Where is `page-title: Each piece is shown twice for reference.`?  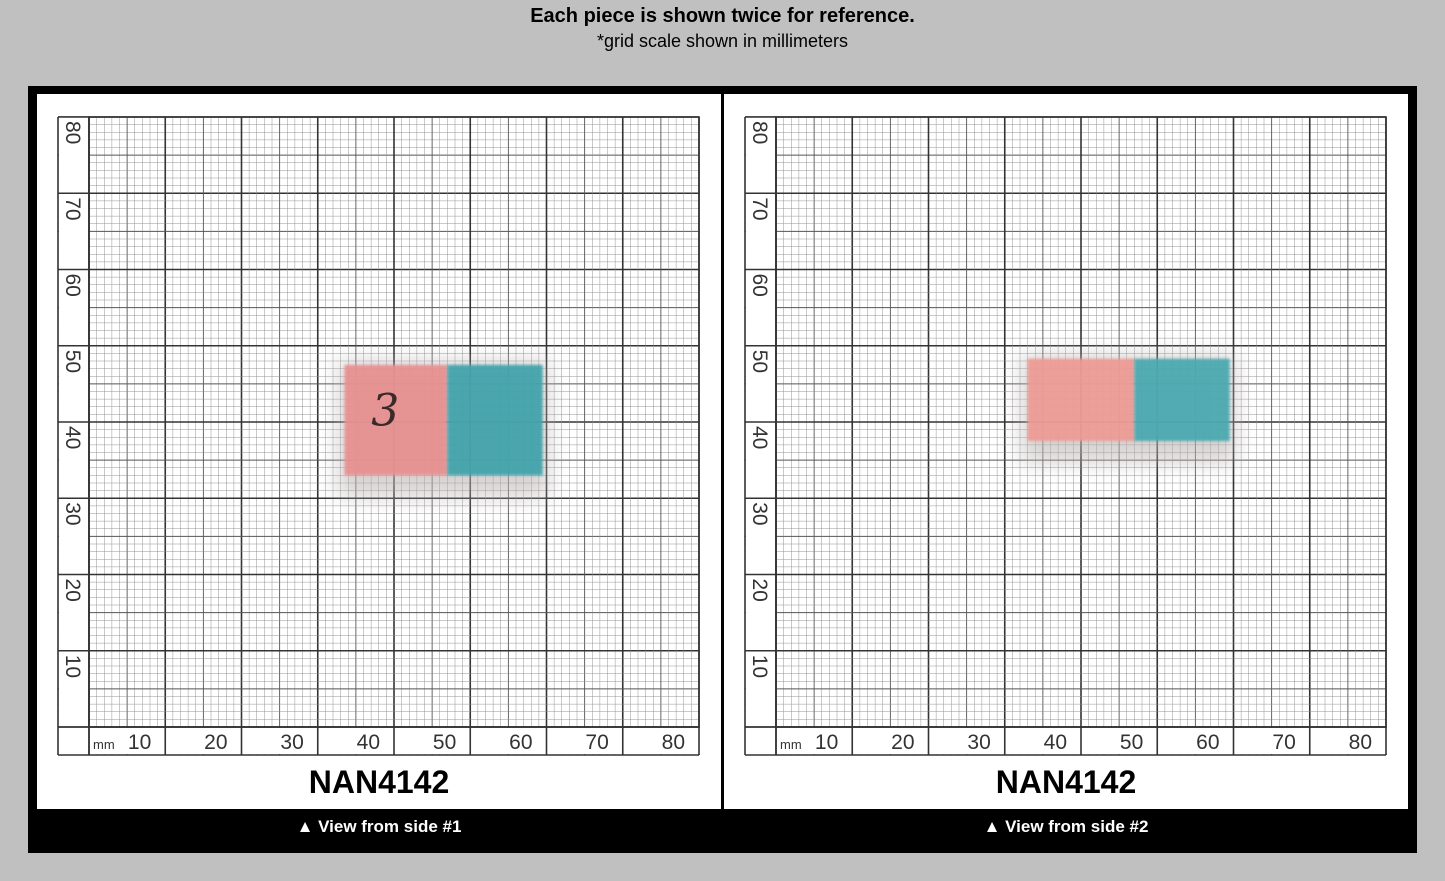 page-title: Each piece is shown twice for reference. is located at coordinates (722, 16).